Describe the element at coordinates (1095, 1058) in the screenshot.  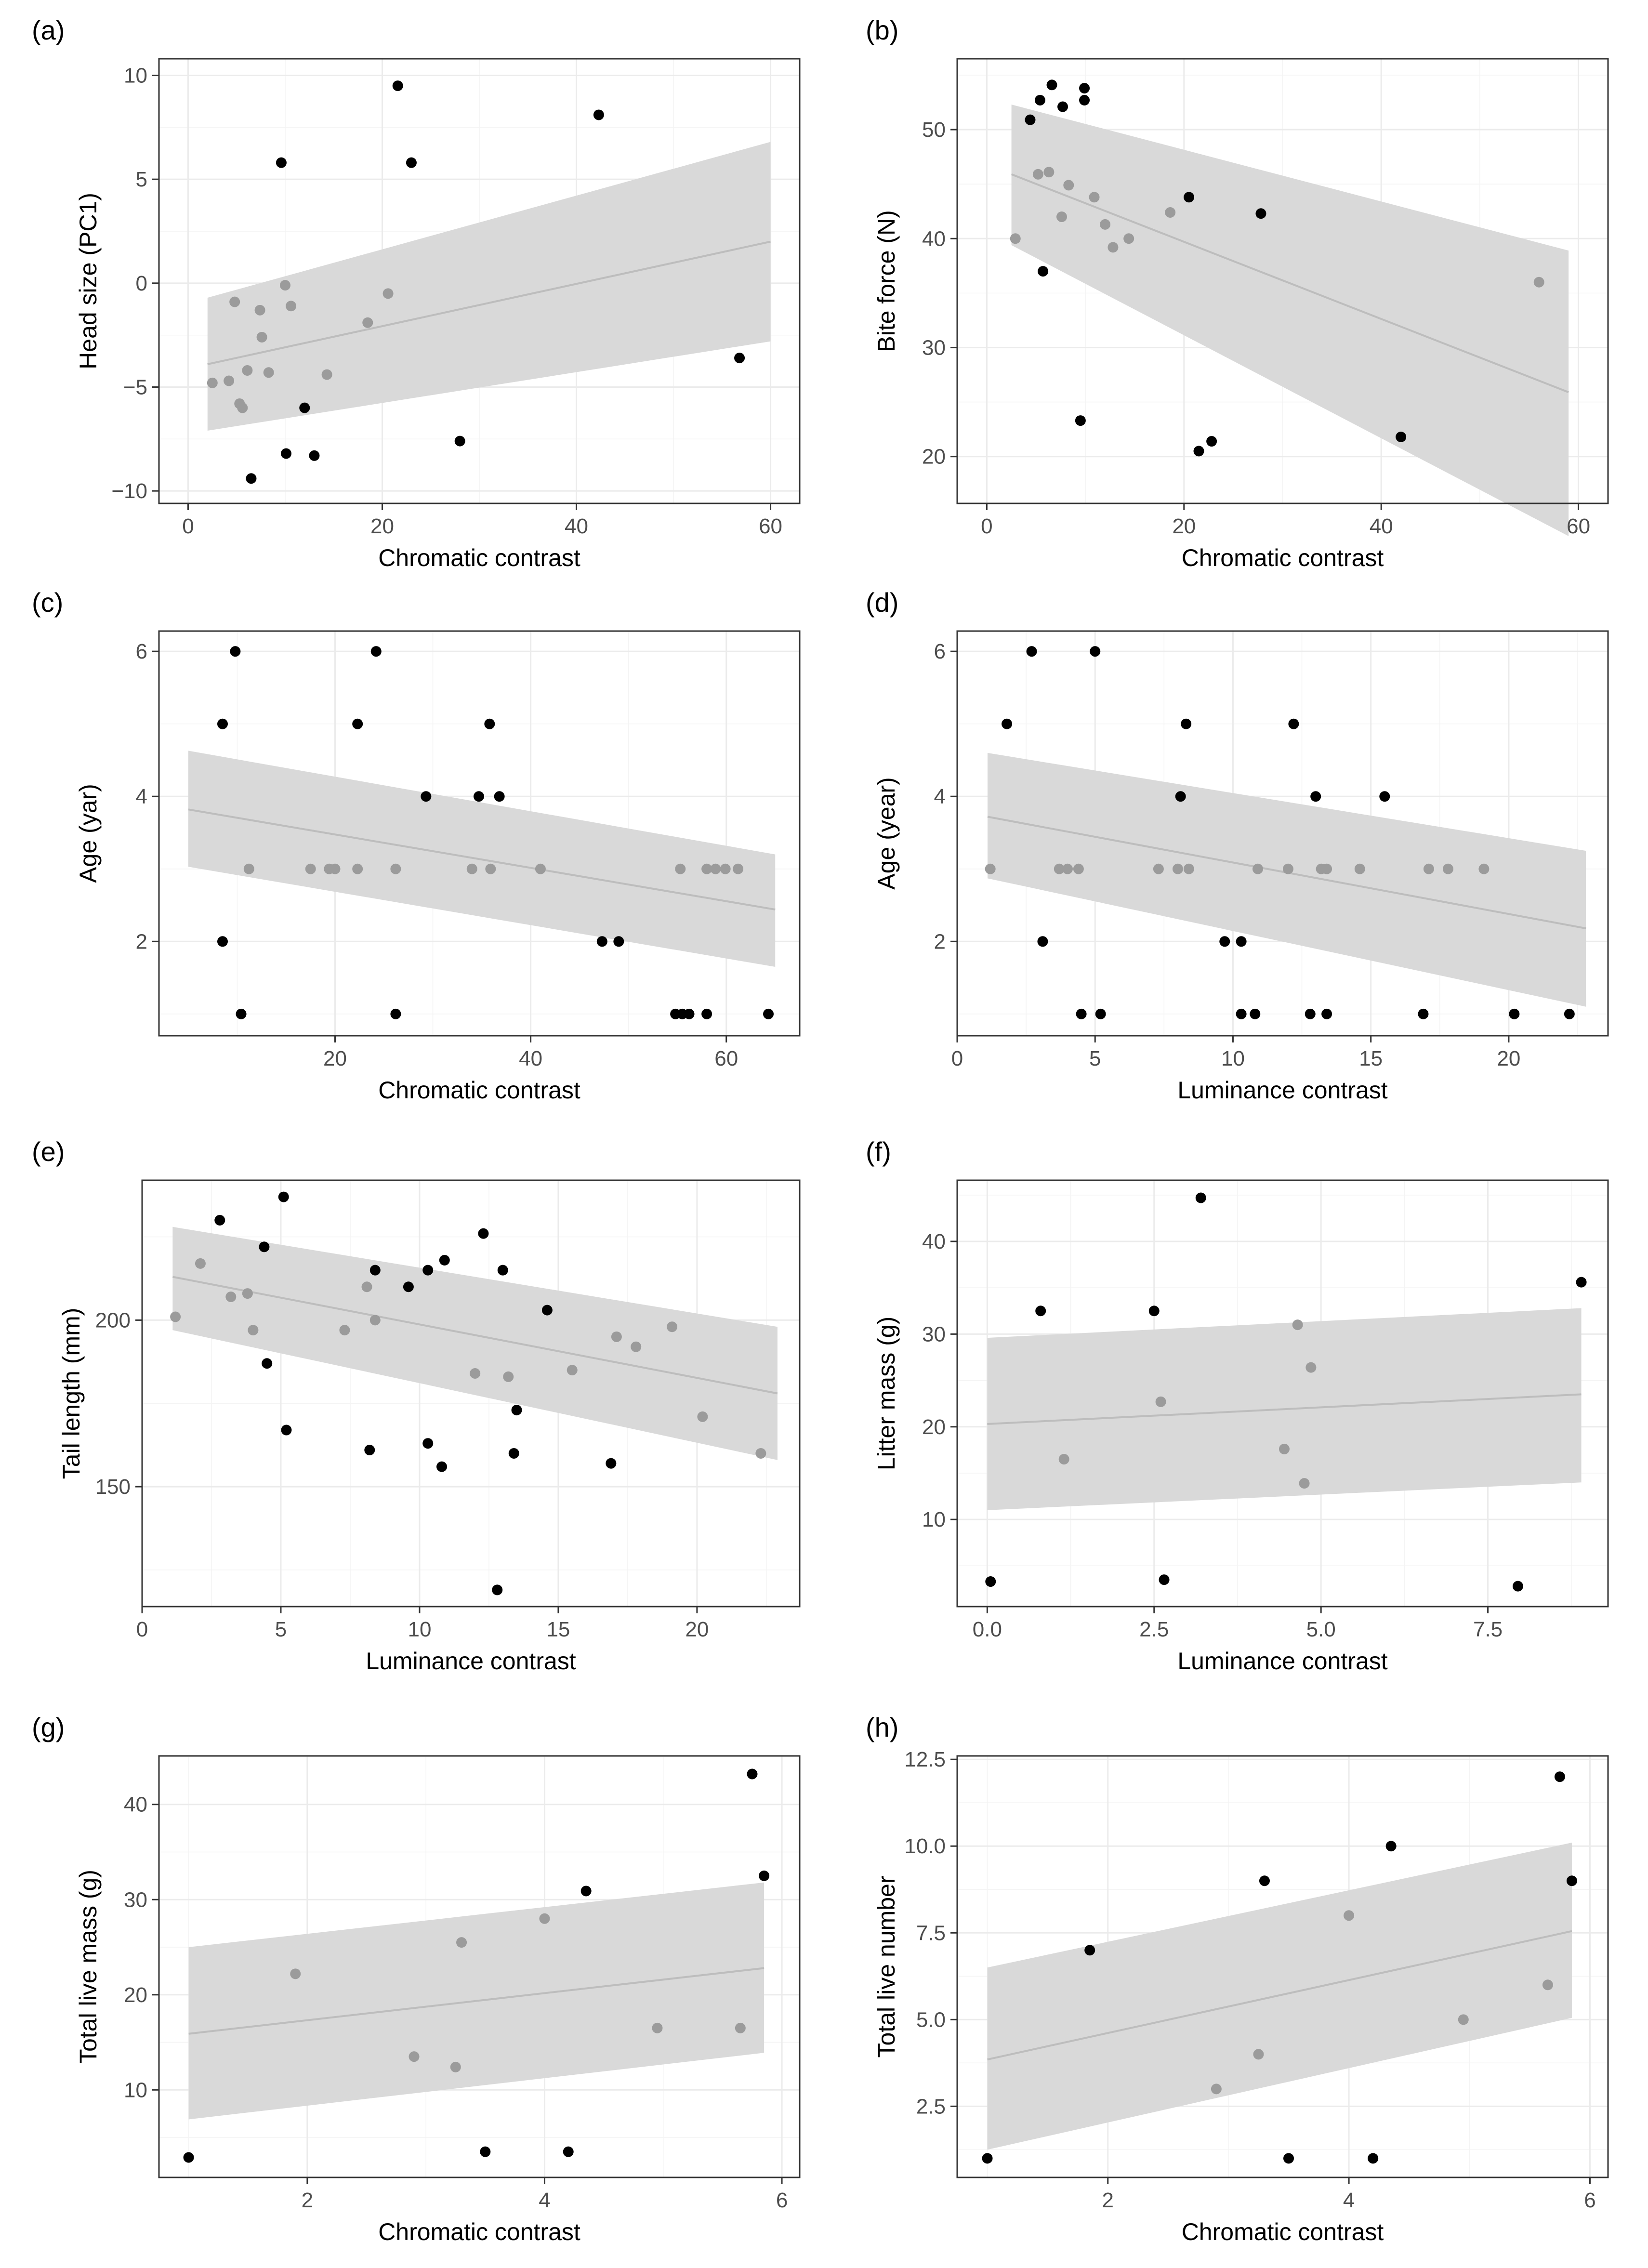
I see `x-tick-label: 5` at that location.